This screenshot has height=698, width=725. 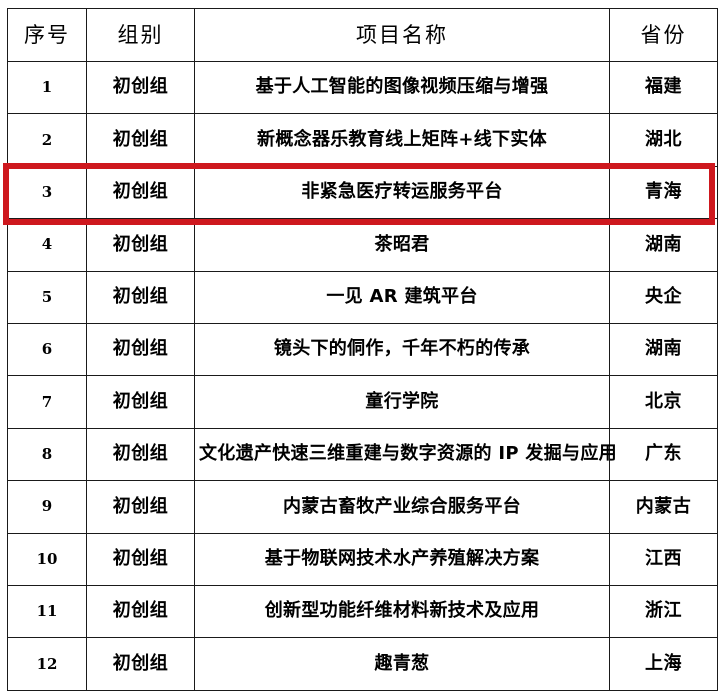 What do you see at coordinates (47, 297) in the screenshot?
I see `cell-sequence-number: 5` at bounding box center [47, 297].